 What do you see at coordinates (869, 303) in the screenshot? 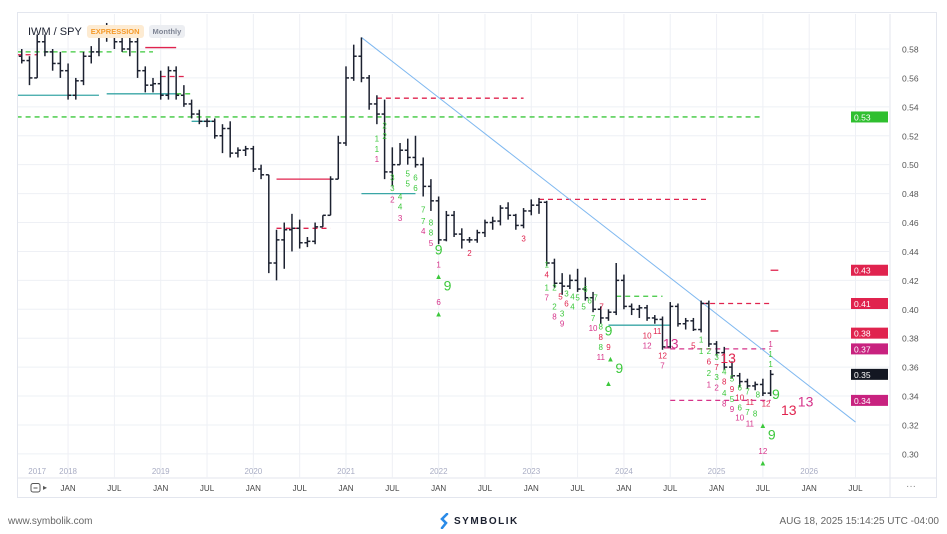
I see `price-tag: 0.41` at bounding box center [869, 303].